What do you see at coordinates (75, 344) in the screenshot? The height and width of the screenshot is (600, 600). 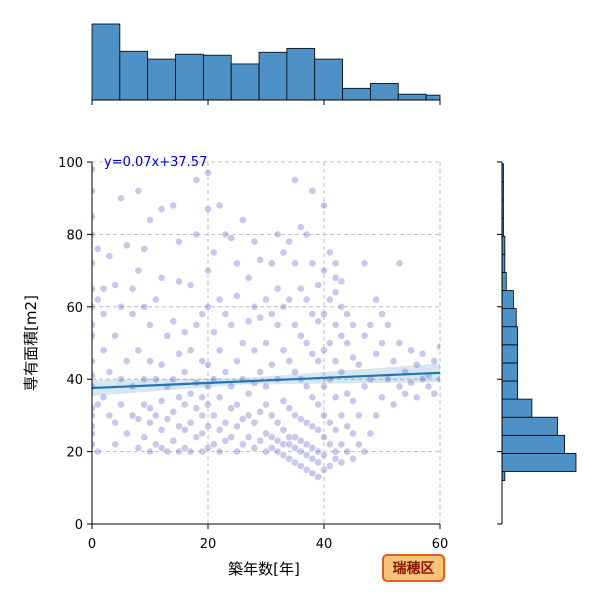 I see `y-axis-ticks: 0 20 40 60 80 100` at bounding box center [75, 344].